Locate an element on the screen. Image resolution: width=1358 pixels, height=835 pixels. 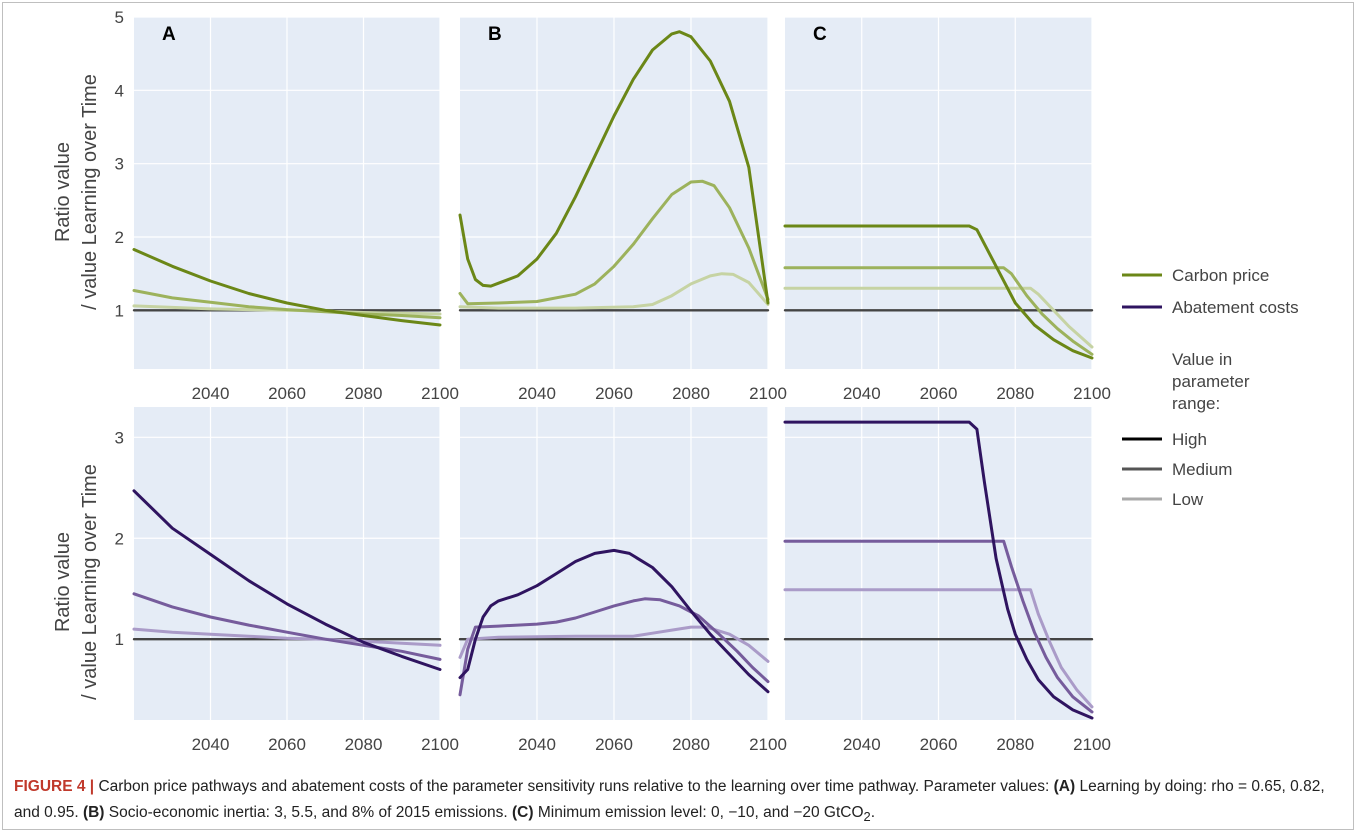
legend-label-medium: Medium is located at coordinates (1202, 469).